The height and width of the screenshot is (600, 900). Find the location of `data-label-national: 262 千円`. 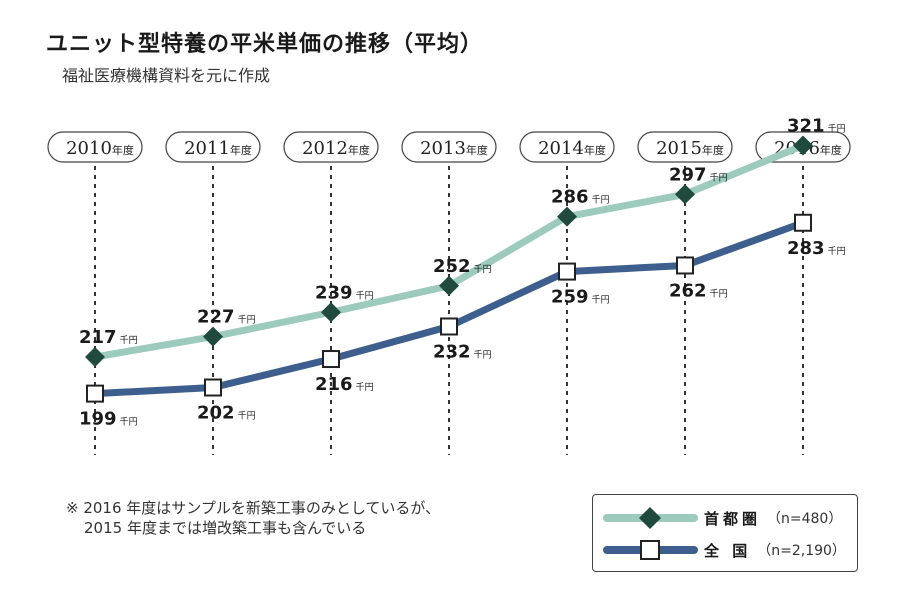

data-label-national: 262 千円 is located at coordinates (698, 290).